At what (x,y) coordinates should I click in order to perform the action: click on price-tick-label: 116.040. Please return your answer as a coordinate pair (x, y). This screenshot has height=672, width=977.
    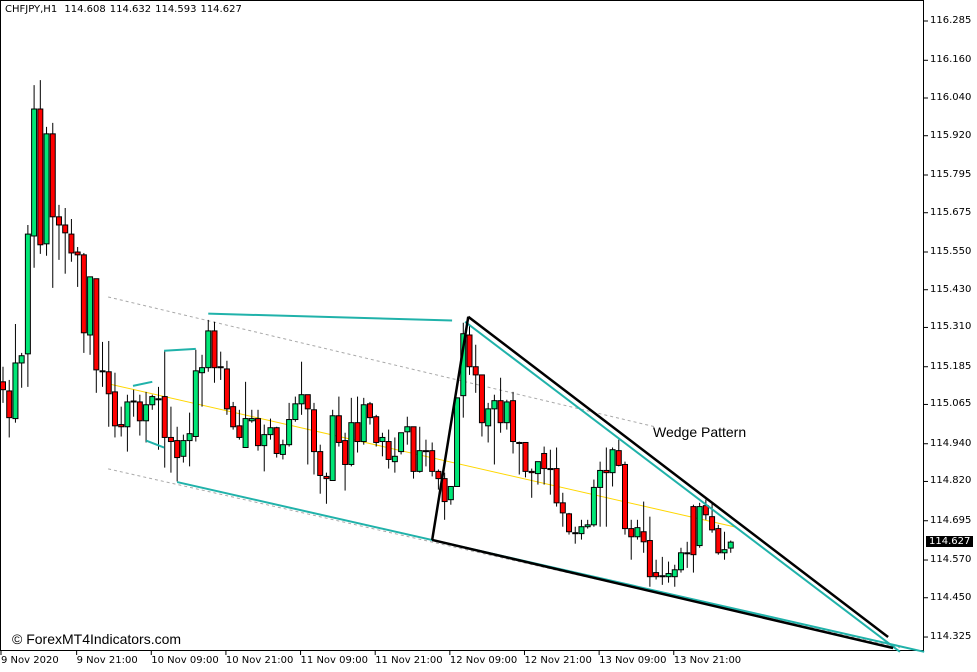
    Looking at the image, I should click on (951, 97).